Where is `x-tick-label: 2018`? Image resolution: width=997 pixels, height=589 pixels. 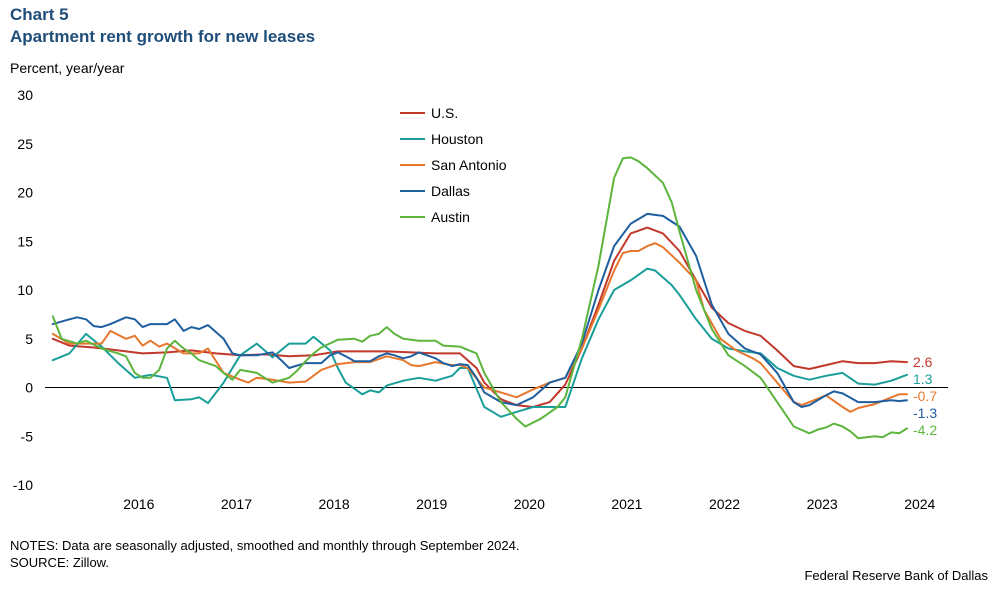 x-tick-label: 2018 is located at coordinates (333, 504).